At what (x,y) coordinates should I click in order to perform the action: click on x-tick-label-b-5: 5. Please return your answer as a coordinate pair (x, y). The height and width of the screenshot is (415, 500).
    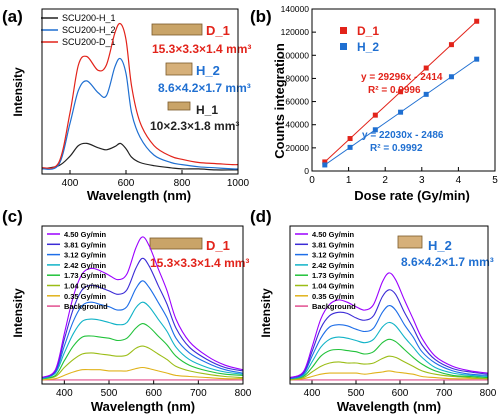
    Looking at the image, I should click on (495, 180).